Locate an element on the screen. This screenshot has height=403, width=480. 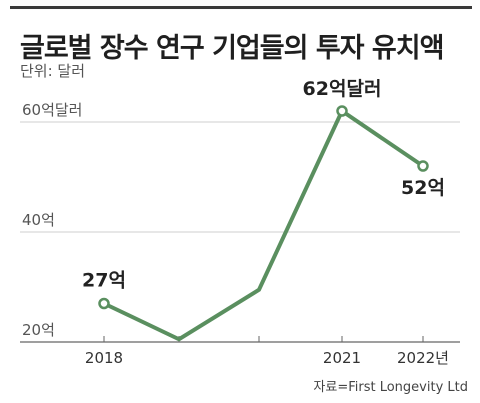
data-point-2018 is located at coordinates (104, 303).